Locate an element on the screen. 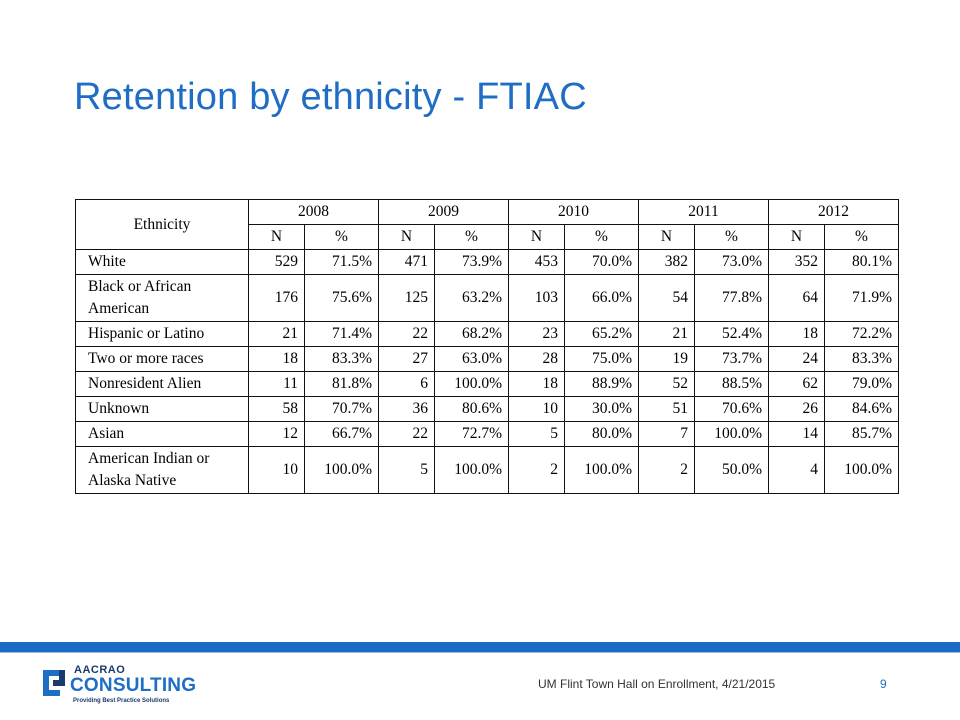 The image size is (960, 720). count-cell: 62 is located at coordinates (796, 384).